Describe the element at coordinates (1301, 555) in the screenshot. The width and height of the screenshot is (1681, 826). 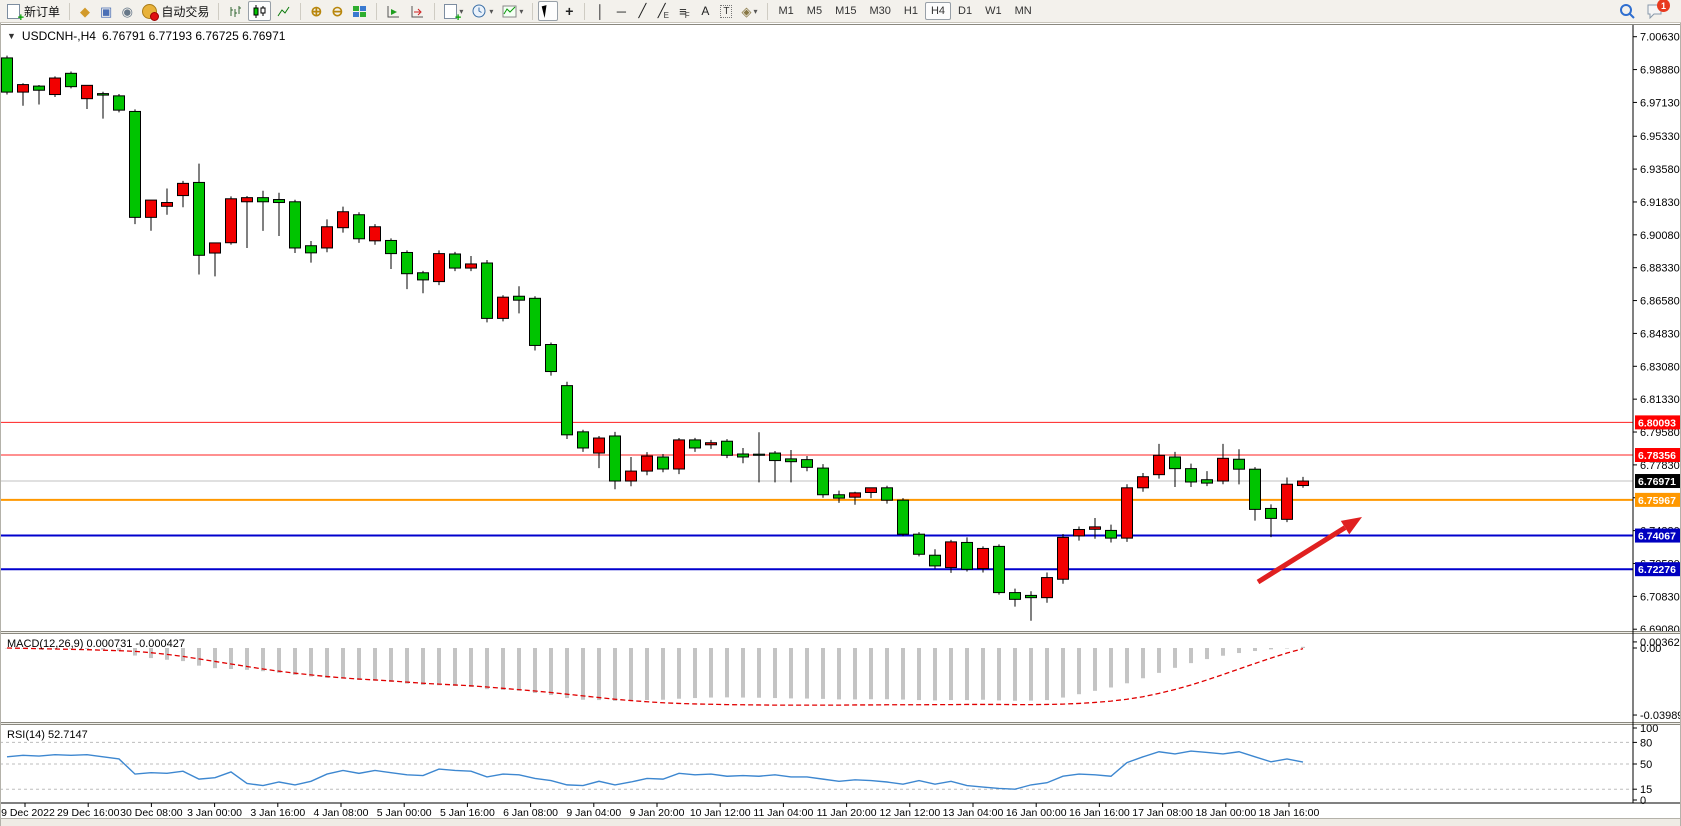
I see `trend-arrow` at that location.